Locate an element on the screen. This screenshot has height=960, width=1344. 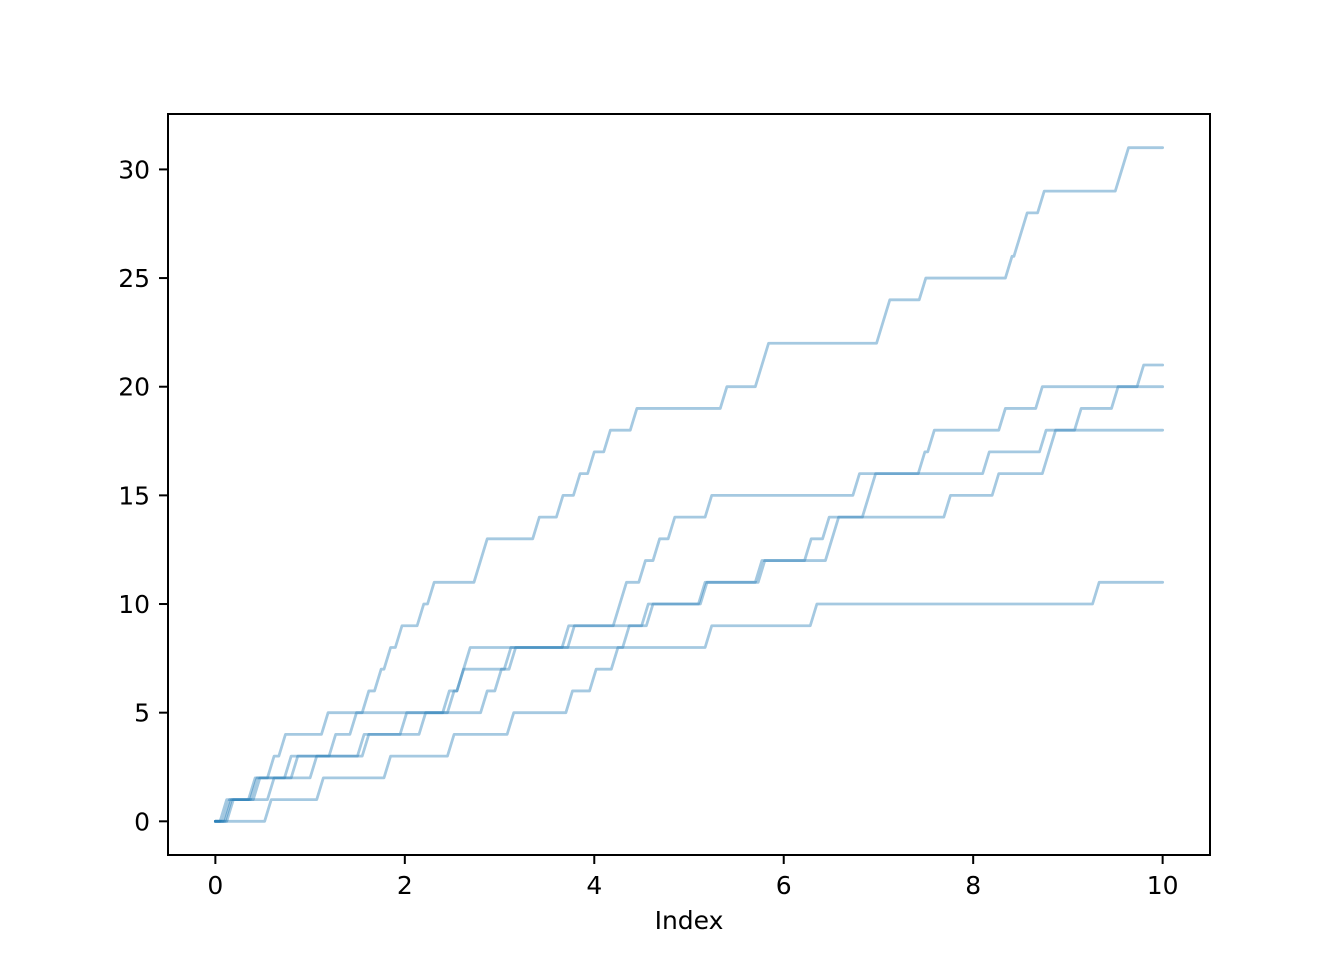
x-axis-label: Index is located at coordinates (689, 920).